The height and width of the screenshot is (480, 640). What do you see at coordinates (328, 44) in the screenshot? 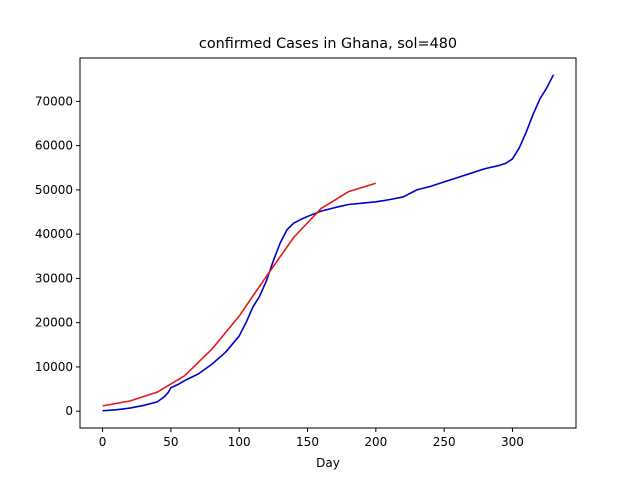
I see `chart-title: confirmed Cases in Ghana, sol=480` at bounding box center [328, 44].